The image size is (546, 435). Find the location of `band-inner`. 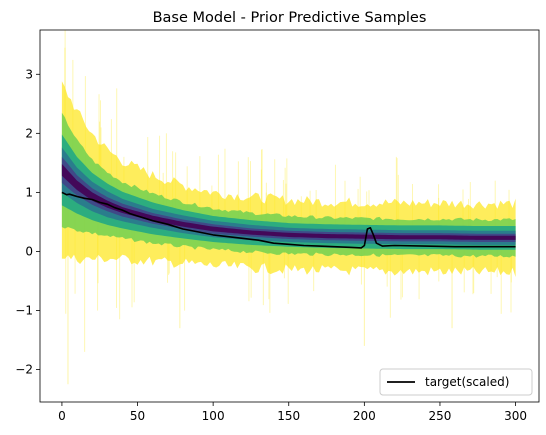

band-inner is located at coordinates (288, 202).